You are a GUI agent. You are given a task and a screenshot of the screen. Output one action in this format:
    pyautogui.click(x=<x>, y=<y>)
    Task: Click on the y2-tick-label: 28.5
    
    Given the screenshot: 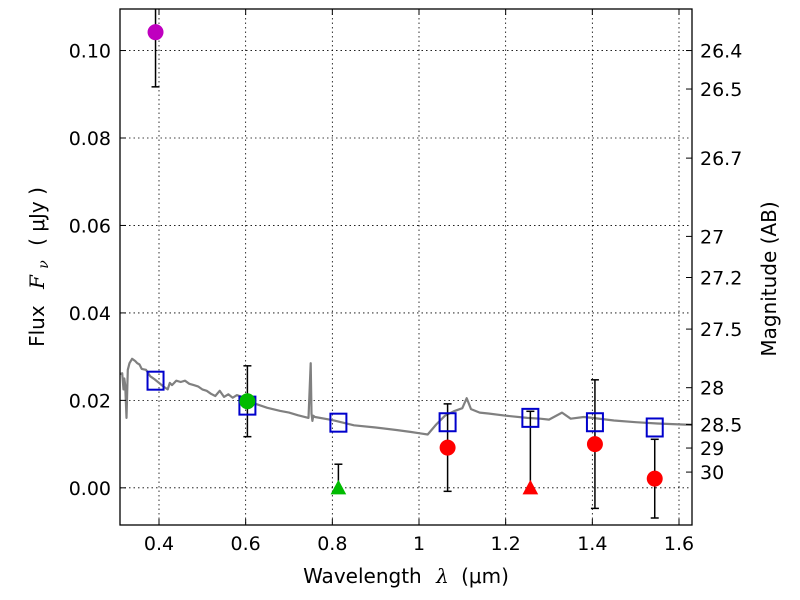 What is the action you would take?
    pyautogui.click(x=721, y=425)
    